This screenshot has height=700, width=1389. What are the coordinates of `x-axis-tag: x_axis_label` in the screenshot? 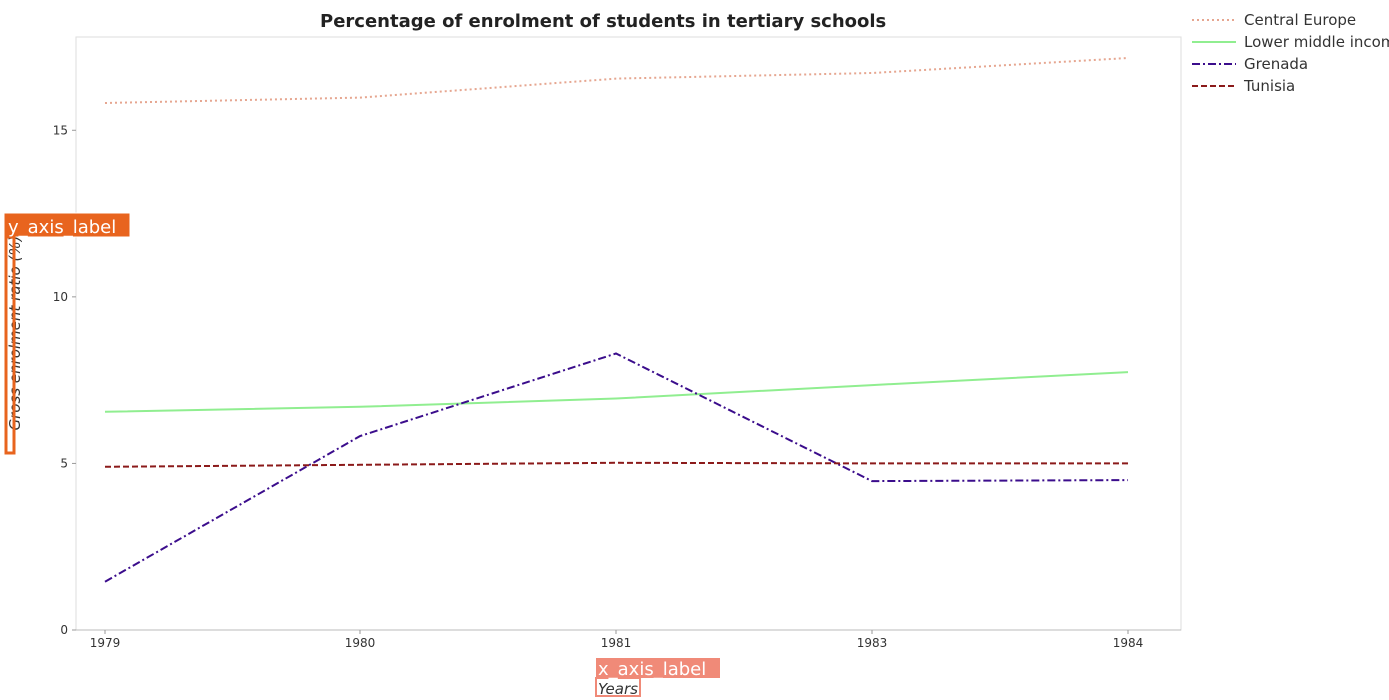 It's located at (657, 677).